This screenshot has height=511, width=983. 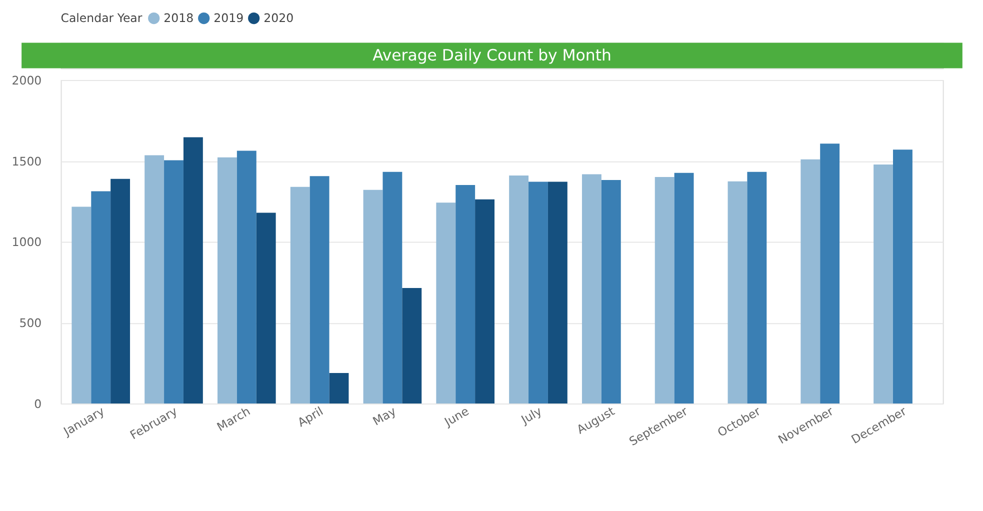 I want to click on legend-label: 2019, so click(x=229, y=18).